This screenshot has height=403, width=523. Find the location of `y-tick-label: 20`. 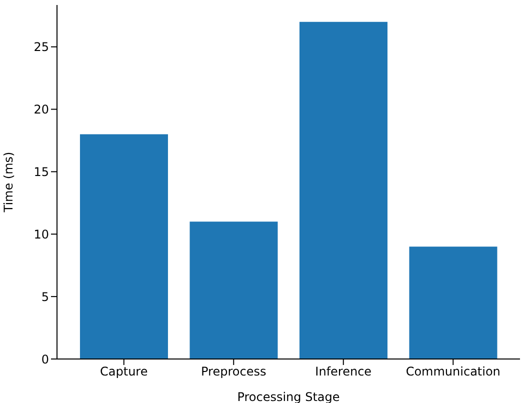

y-tick-label: 20 is located at coordinates (41, 109).